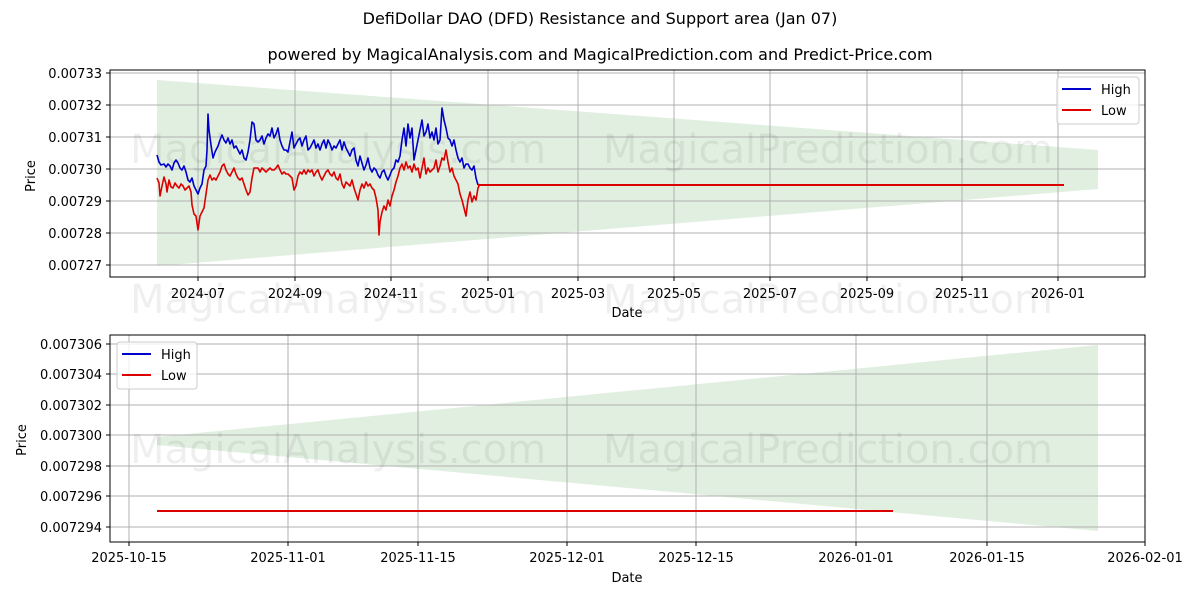 The width and height of the screenshot is (1200, 600). I want to click on watermark-magicalanalysis-3: MagicalAnalysis.com, so click(338, 450).